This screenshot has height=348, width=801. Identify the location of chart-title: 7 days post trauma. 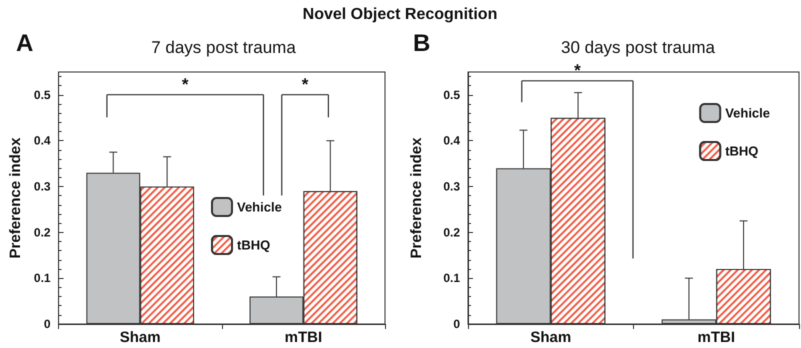
(223, 47).